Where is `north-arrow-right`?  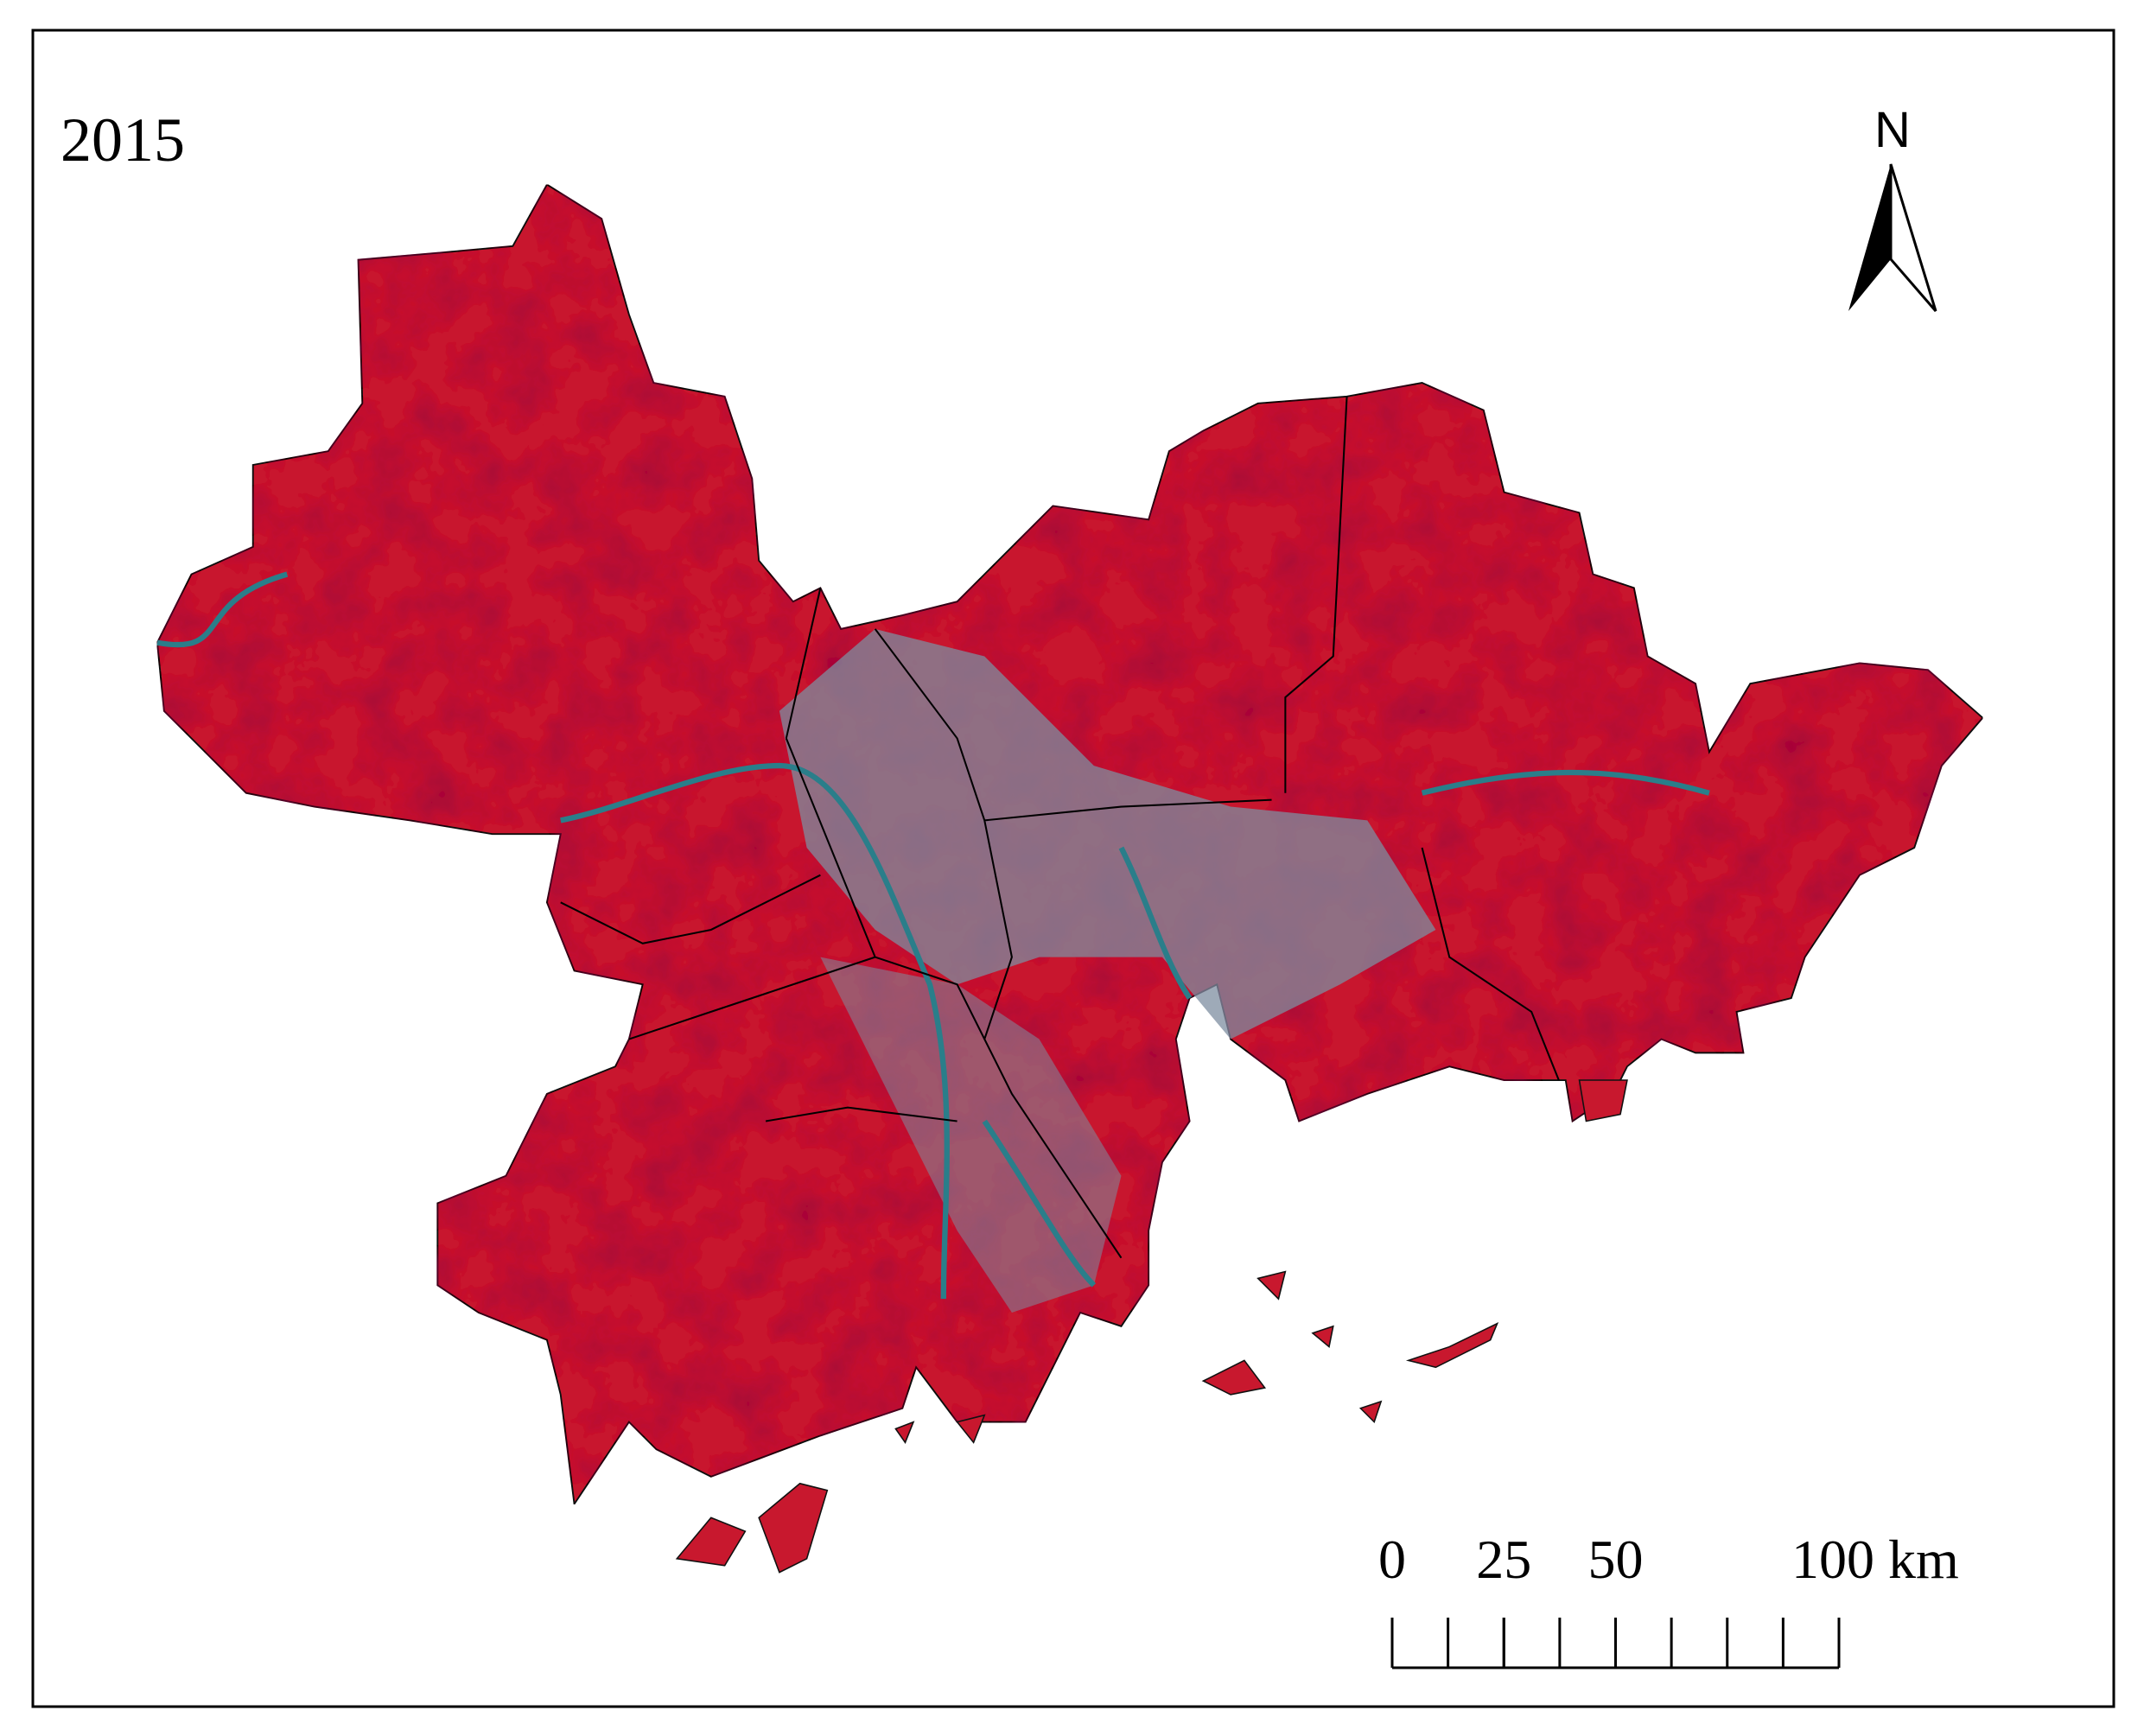
north-arrow-right is located at coordinates (1913, 237).